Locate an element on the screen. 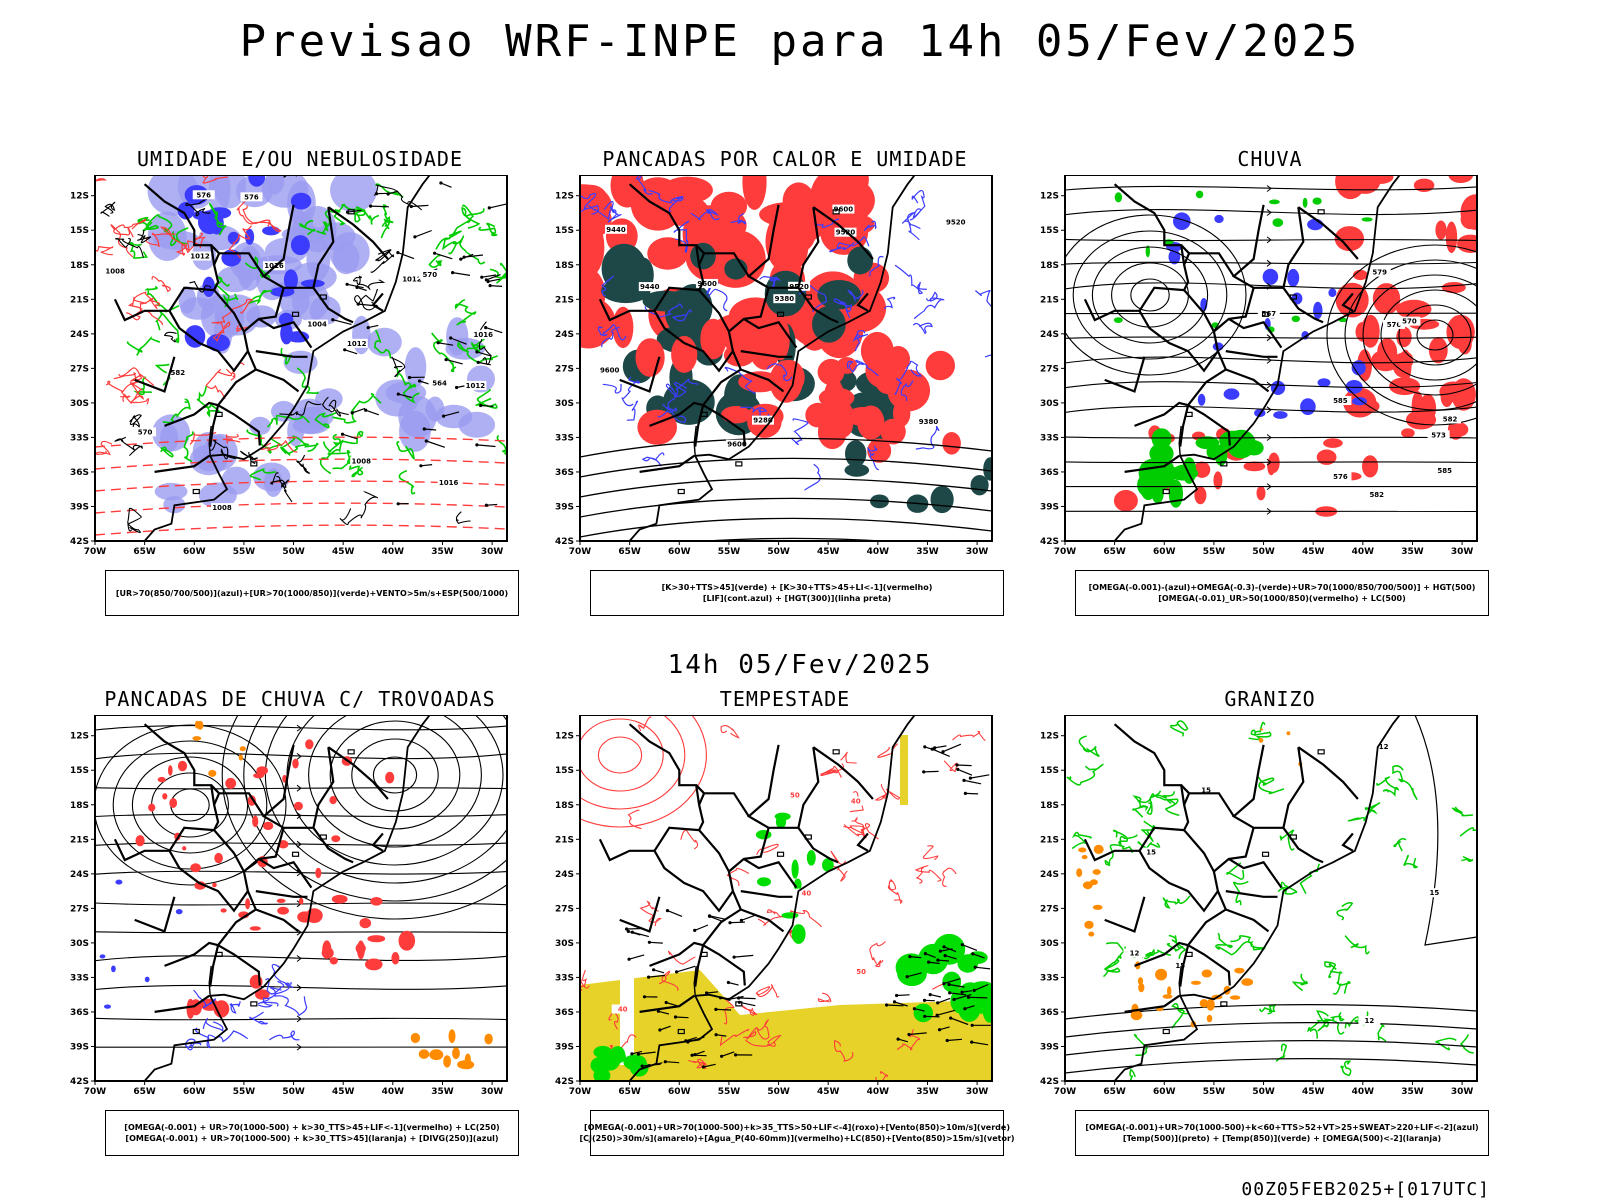 The height and width of the screenshot is (1200, 1600). lat-tick-label: 36S is located at coordinates (564, 473).